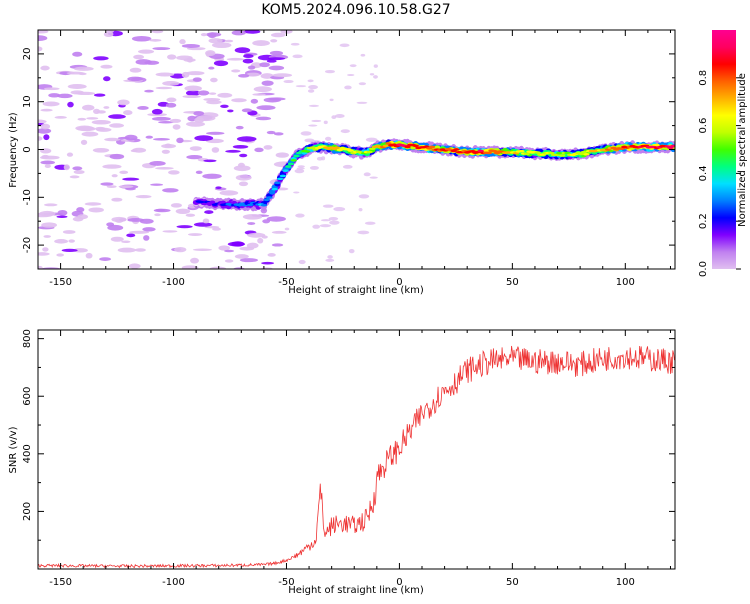  I want to click on colorbar-ticks: 0.0 0.2 0.4 0.6 0.8, so click(719, 173).